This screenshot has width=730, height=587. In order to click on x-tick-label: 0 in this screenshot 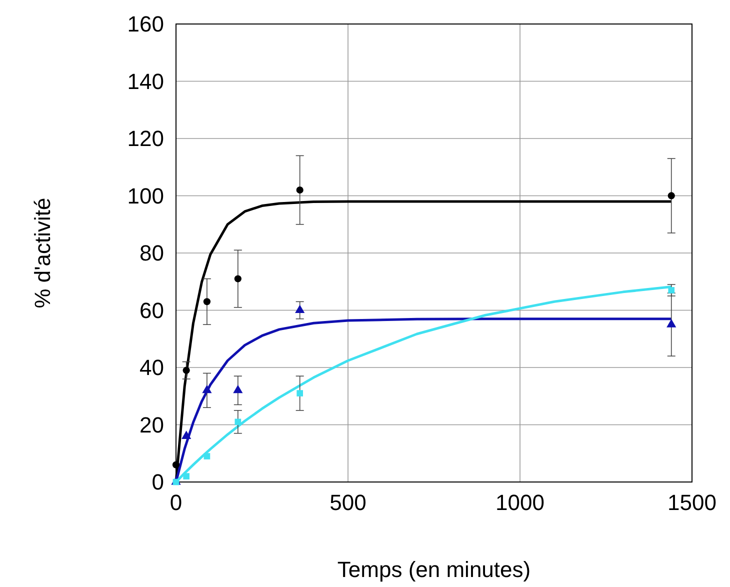, I will do `click(176, 502)`.